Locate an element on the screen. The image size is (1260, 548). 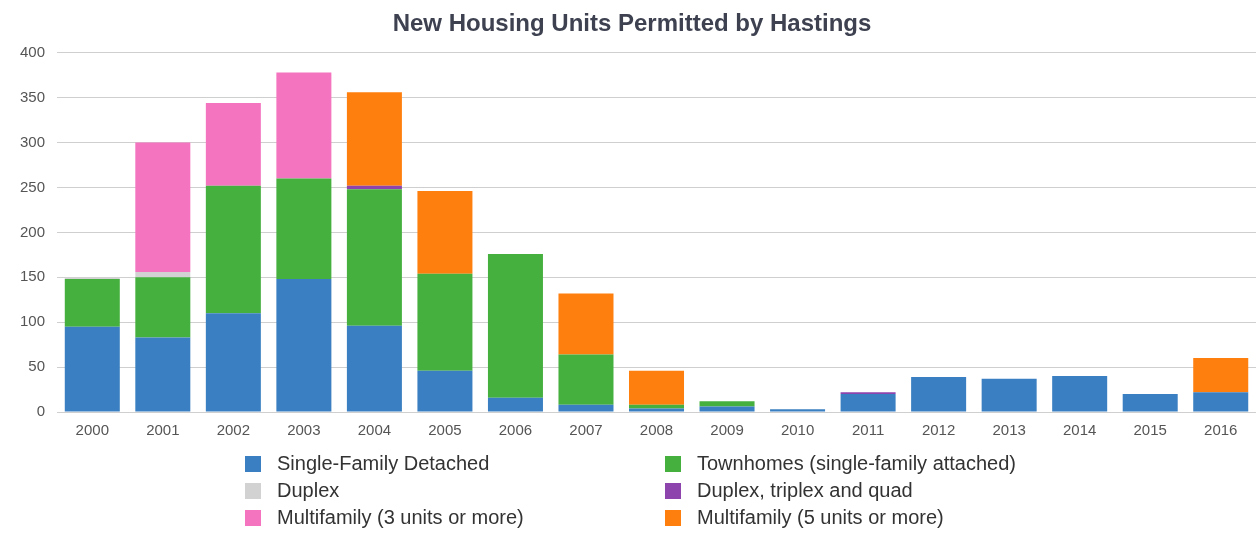
x-tick-label: 2009 is located at coordinates (727, 430).